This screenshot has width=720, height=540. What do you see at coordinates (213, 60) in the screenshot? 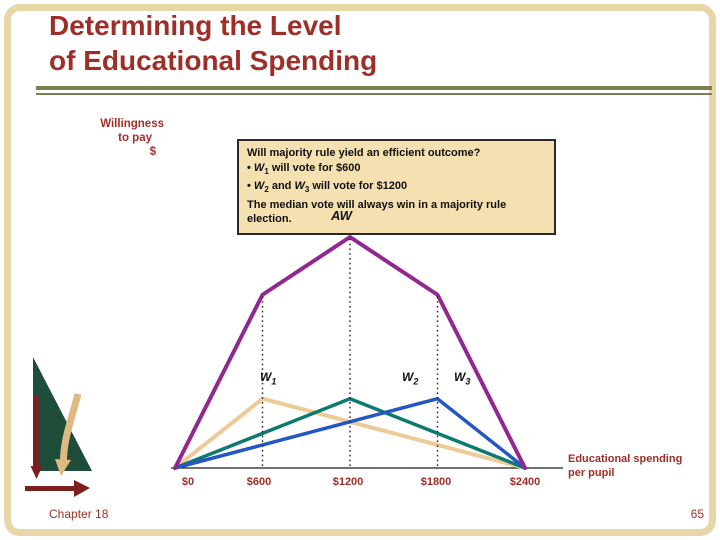
I see `slide-title-line-2: of Educational Spending` at bounding box center [213, 60].